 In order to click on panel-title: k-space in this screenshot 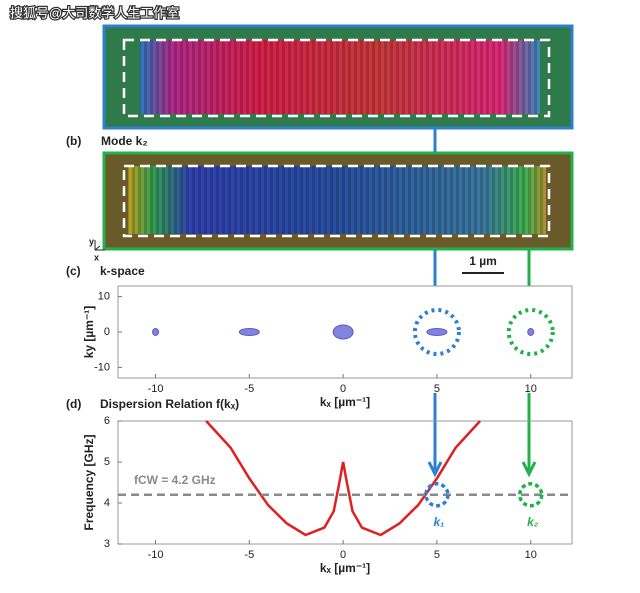, I will do `click(122, 271)`.